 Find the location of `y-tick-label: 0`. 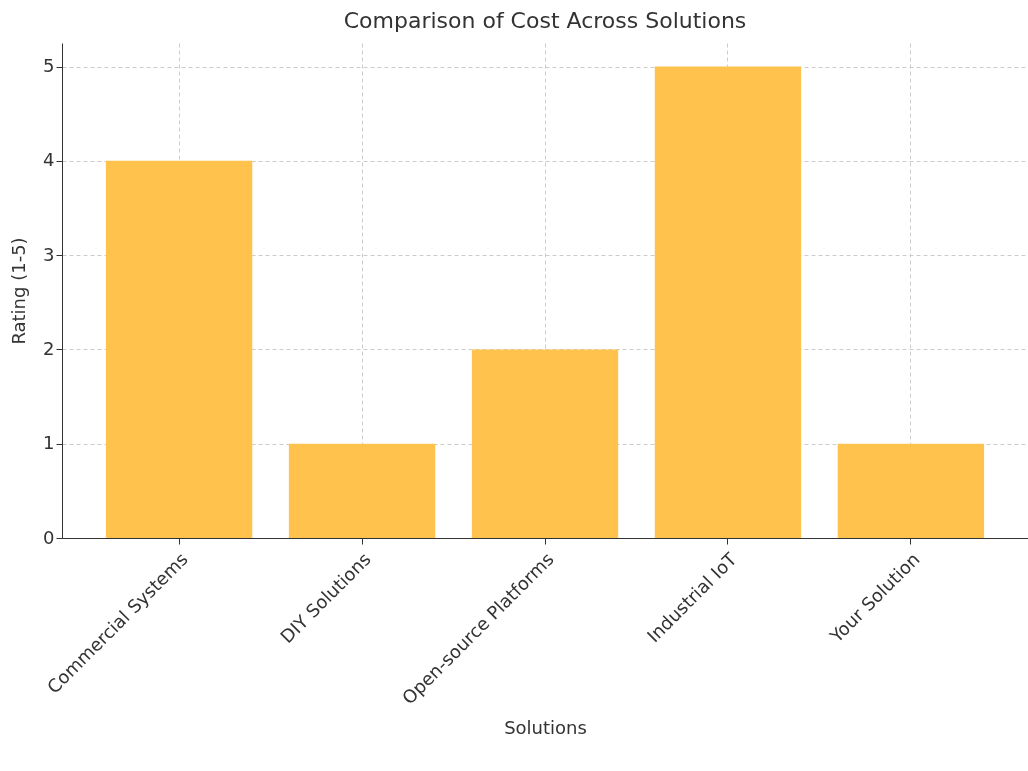

y-tick-label: 0 is located at coordinates (49, 537).